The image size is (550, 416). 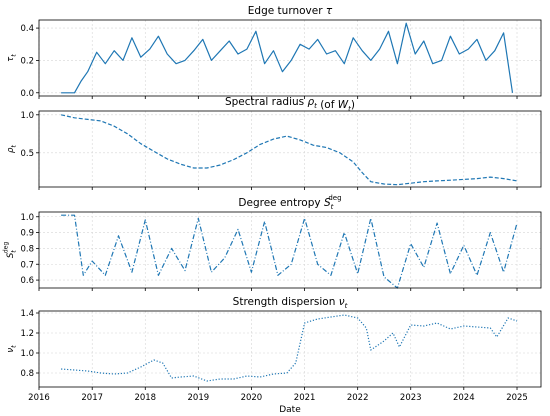 I want to click on panel-title: Spectral radius ρt (of Wt), so click(x=290, y=104).